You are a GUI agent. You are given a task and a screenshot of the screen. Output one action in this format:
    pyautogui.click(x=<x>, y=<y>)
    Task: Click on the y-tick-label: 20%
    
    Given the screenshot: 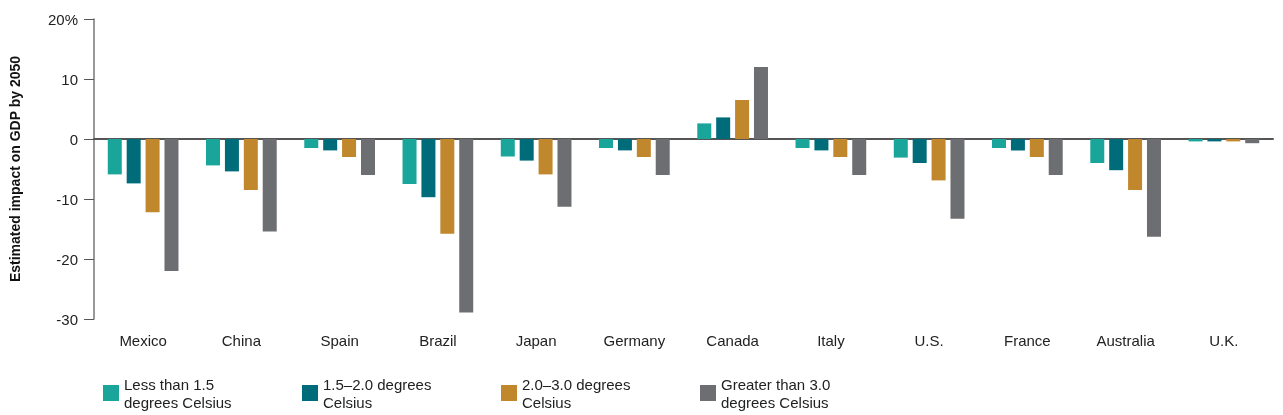 What is the action you would take?
    pyautogui.click(x=62, y=19)
    